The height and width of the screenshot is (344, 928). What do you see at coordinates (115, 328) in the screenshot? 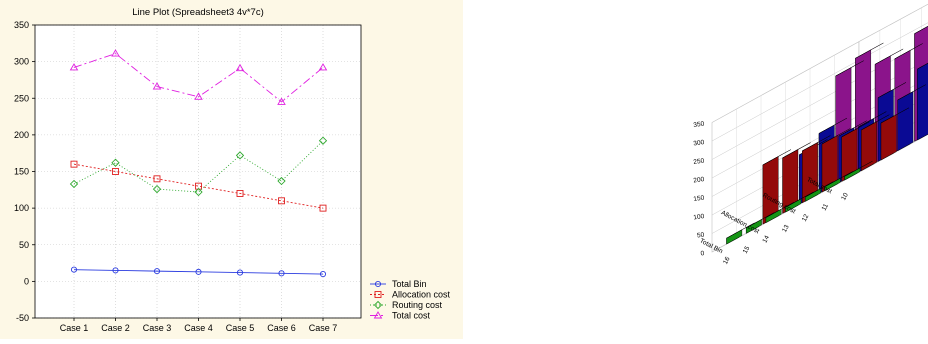
I see `x-tick-label: Case 2` at bounding box center [115, 328].